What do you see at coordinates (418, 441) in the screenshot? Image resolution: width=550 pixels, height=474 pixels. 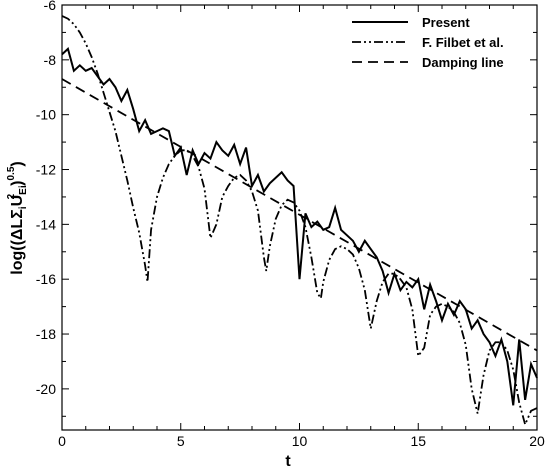 I see `x-tick-label: 15` at bounding box center [418, 441].